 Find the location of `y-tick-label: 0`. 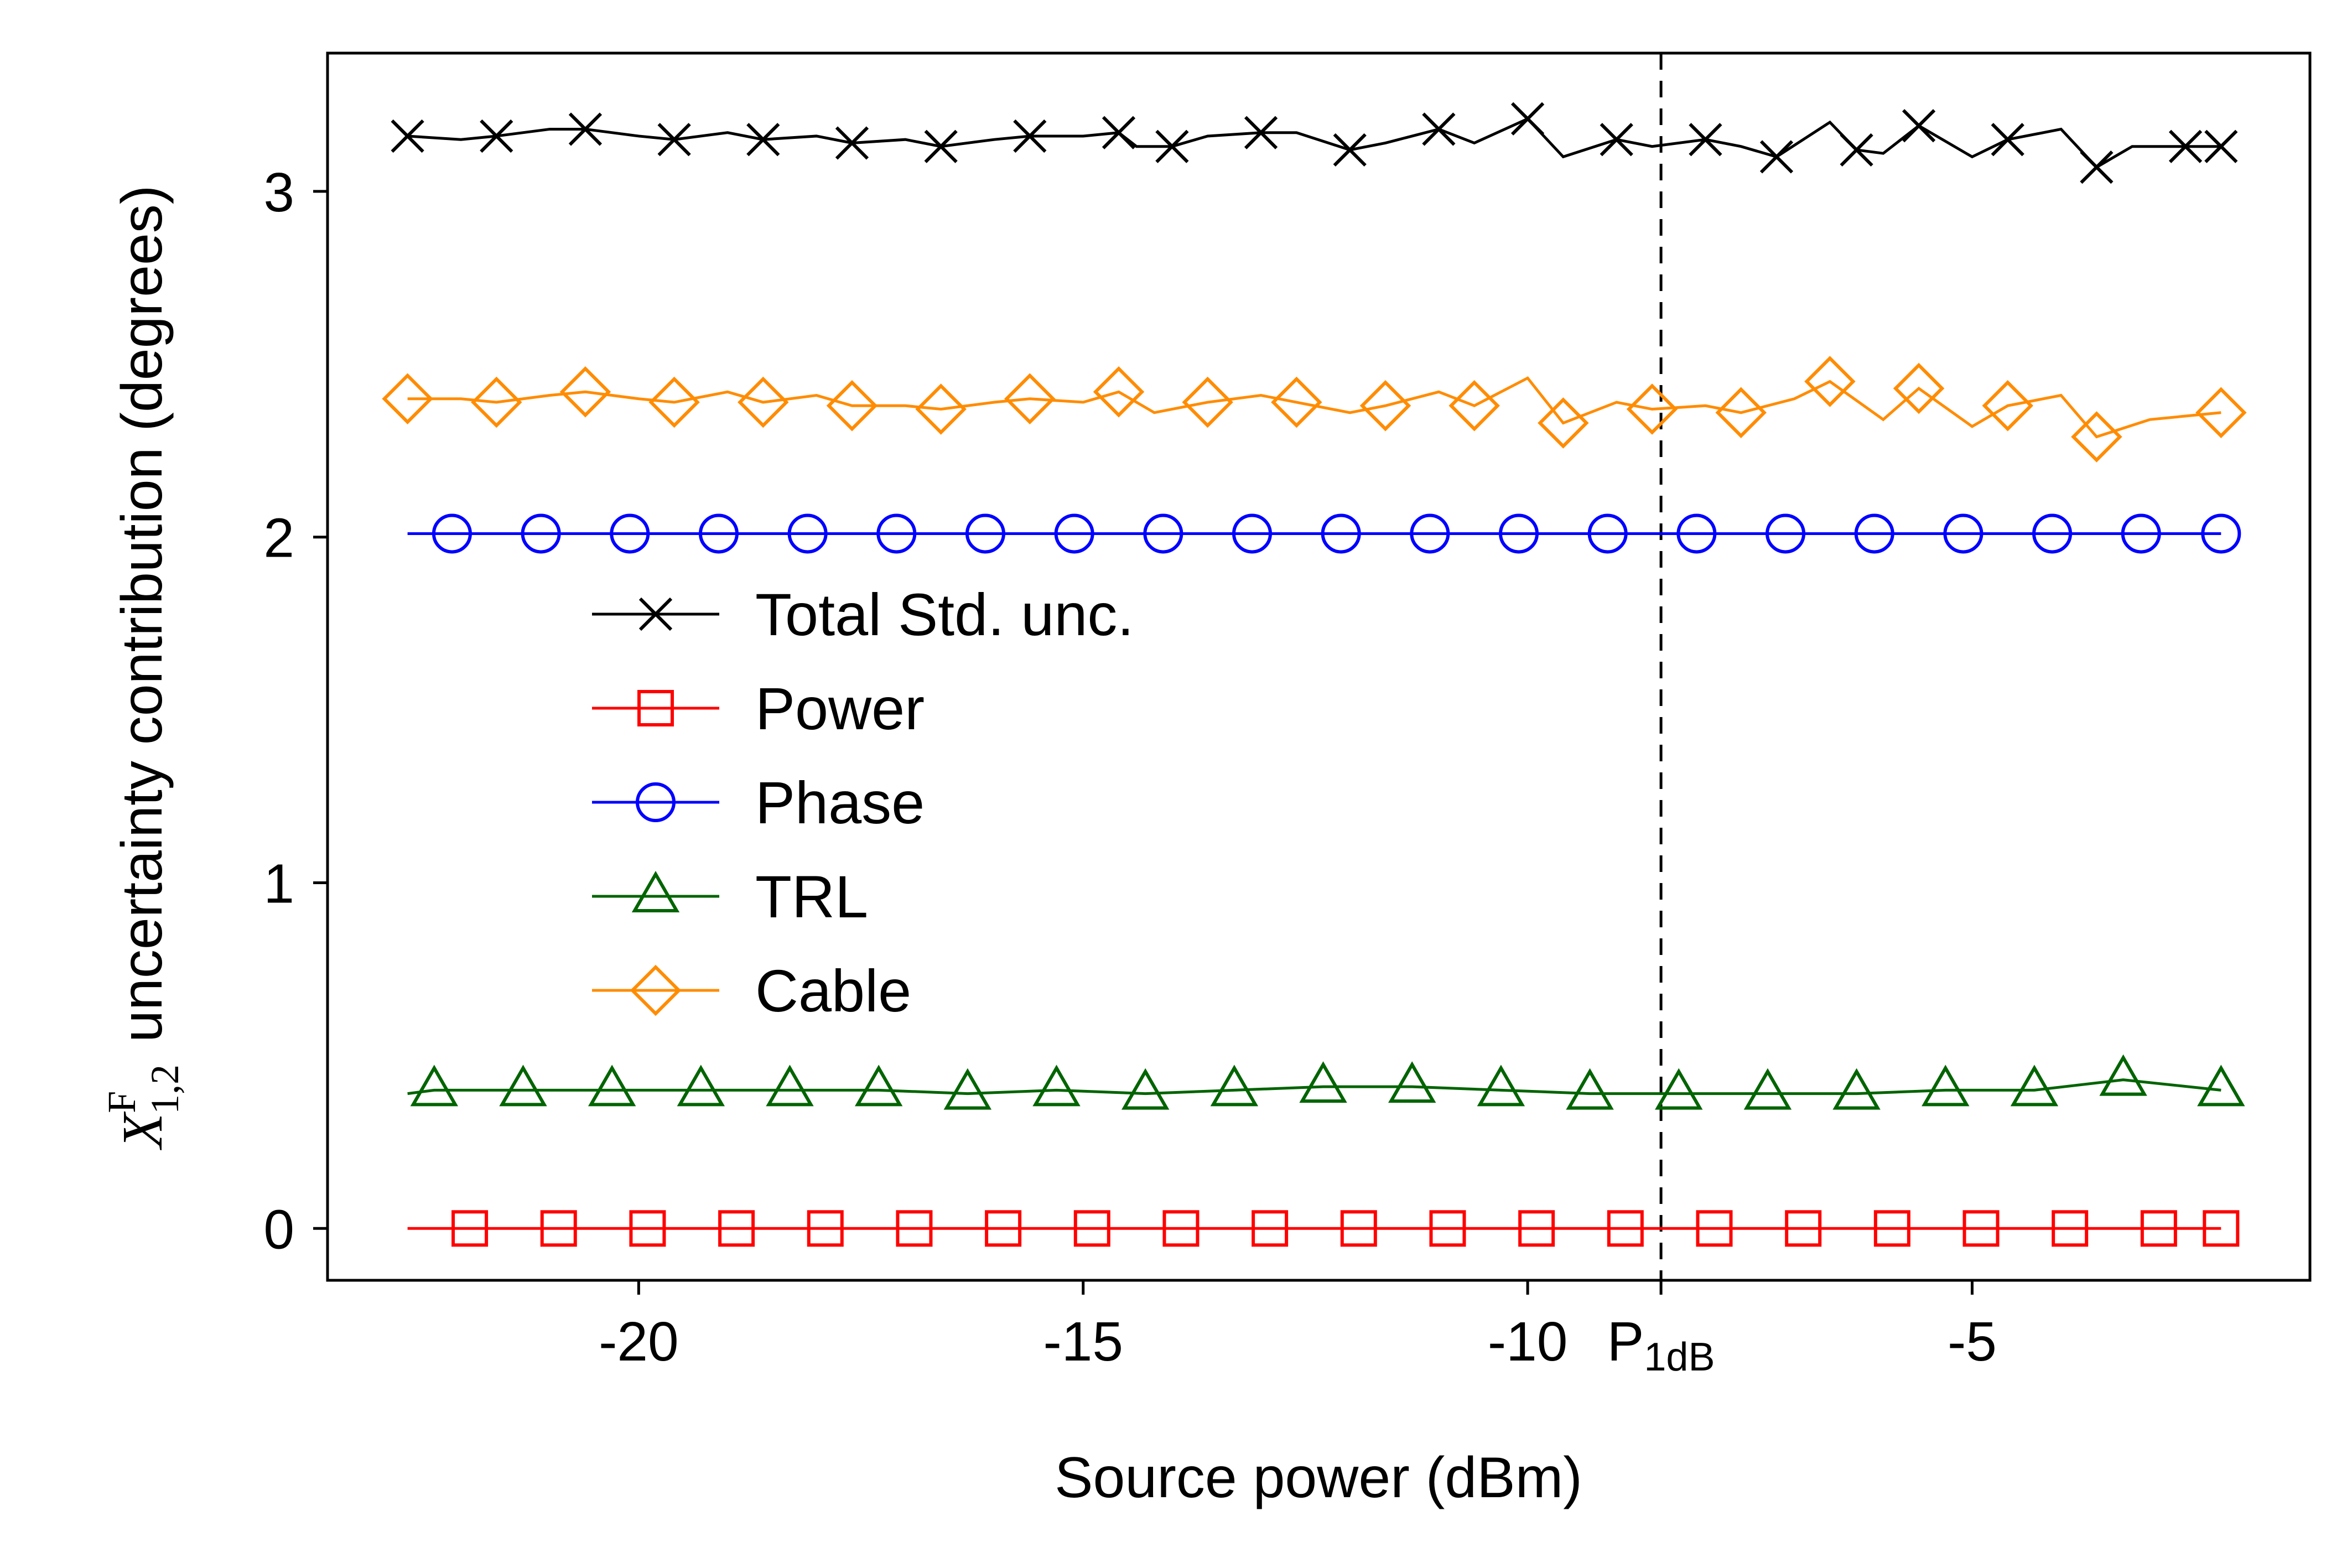

y-tick-label: 0 is located at coordinates (278, 1229).